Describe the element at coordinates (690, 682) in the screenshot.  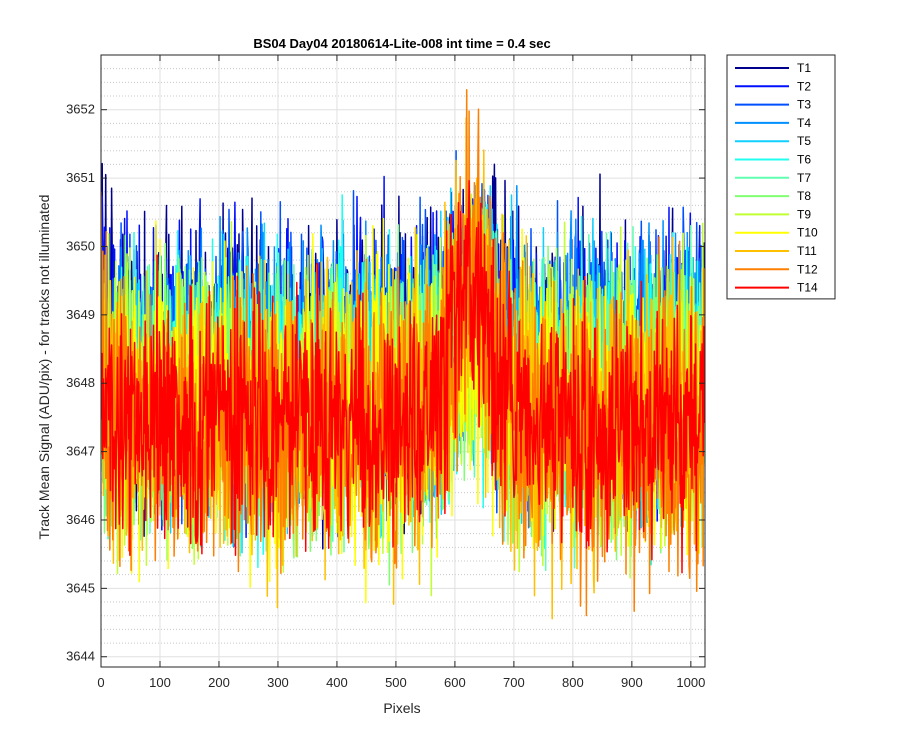
I see `x-tick-label: 1000` at that location.